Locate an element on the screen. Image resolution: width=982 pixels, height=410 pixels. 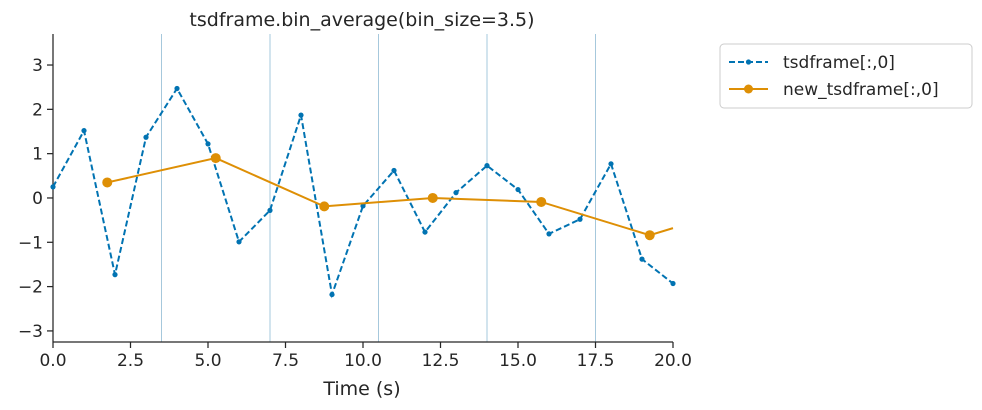
x-axis-title: Time (s) is located at coordinates (361, 389).